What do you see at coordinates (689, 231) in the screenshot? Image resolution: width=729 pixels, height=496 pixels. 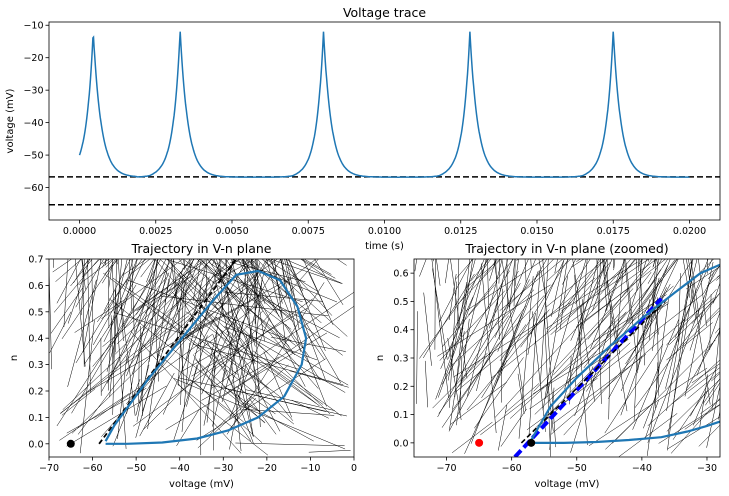 I see `x-tick-label: 0.0200` at bounding box center [689, 231].